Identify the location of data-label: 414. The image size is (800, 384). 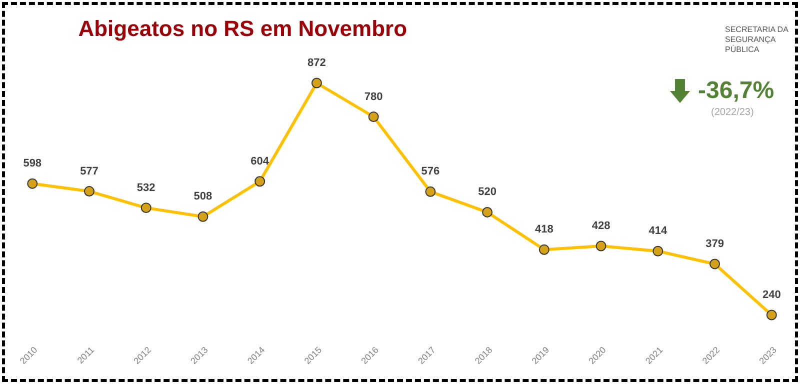
(658, 231).